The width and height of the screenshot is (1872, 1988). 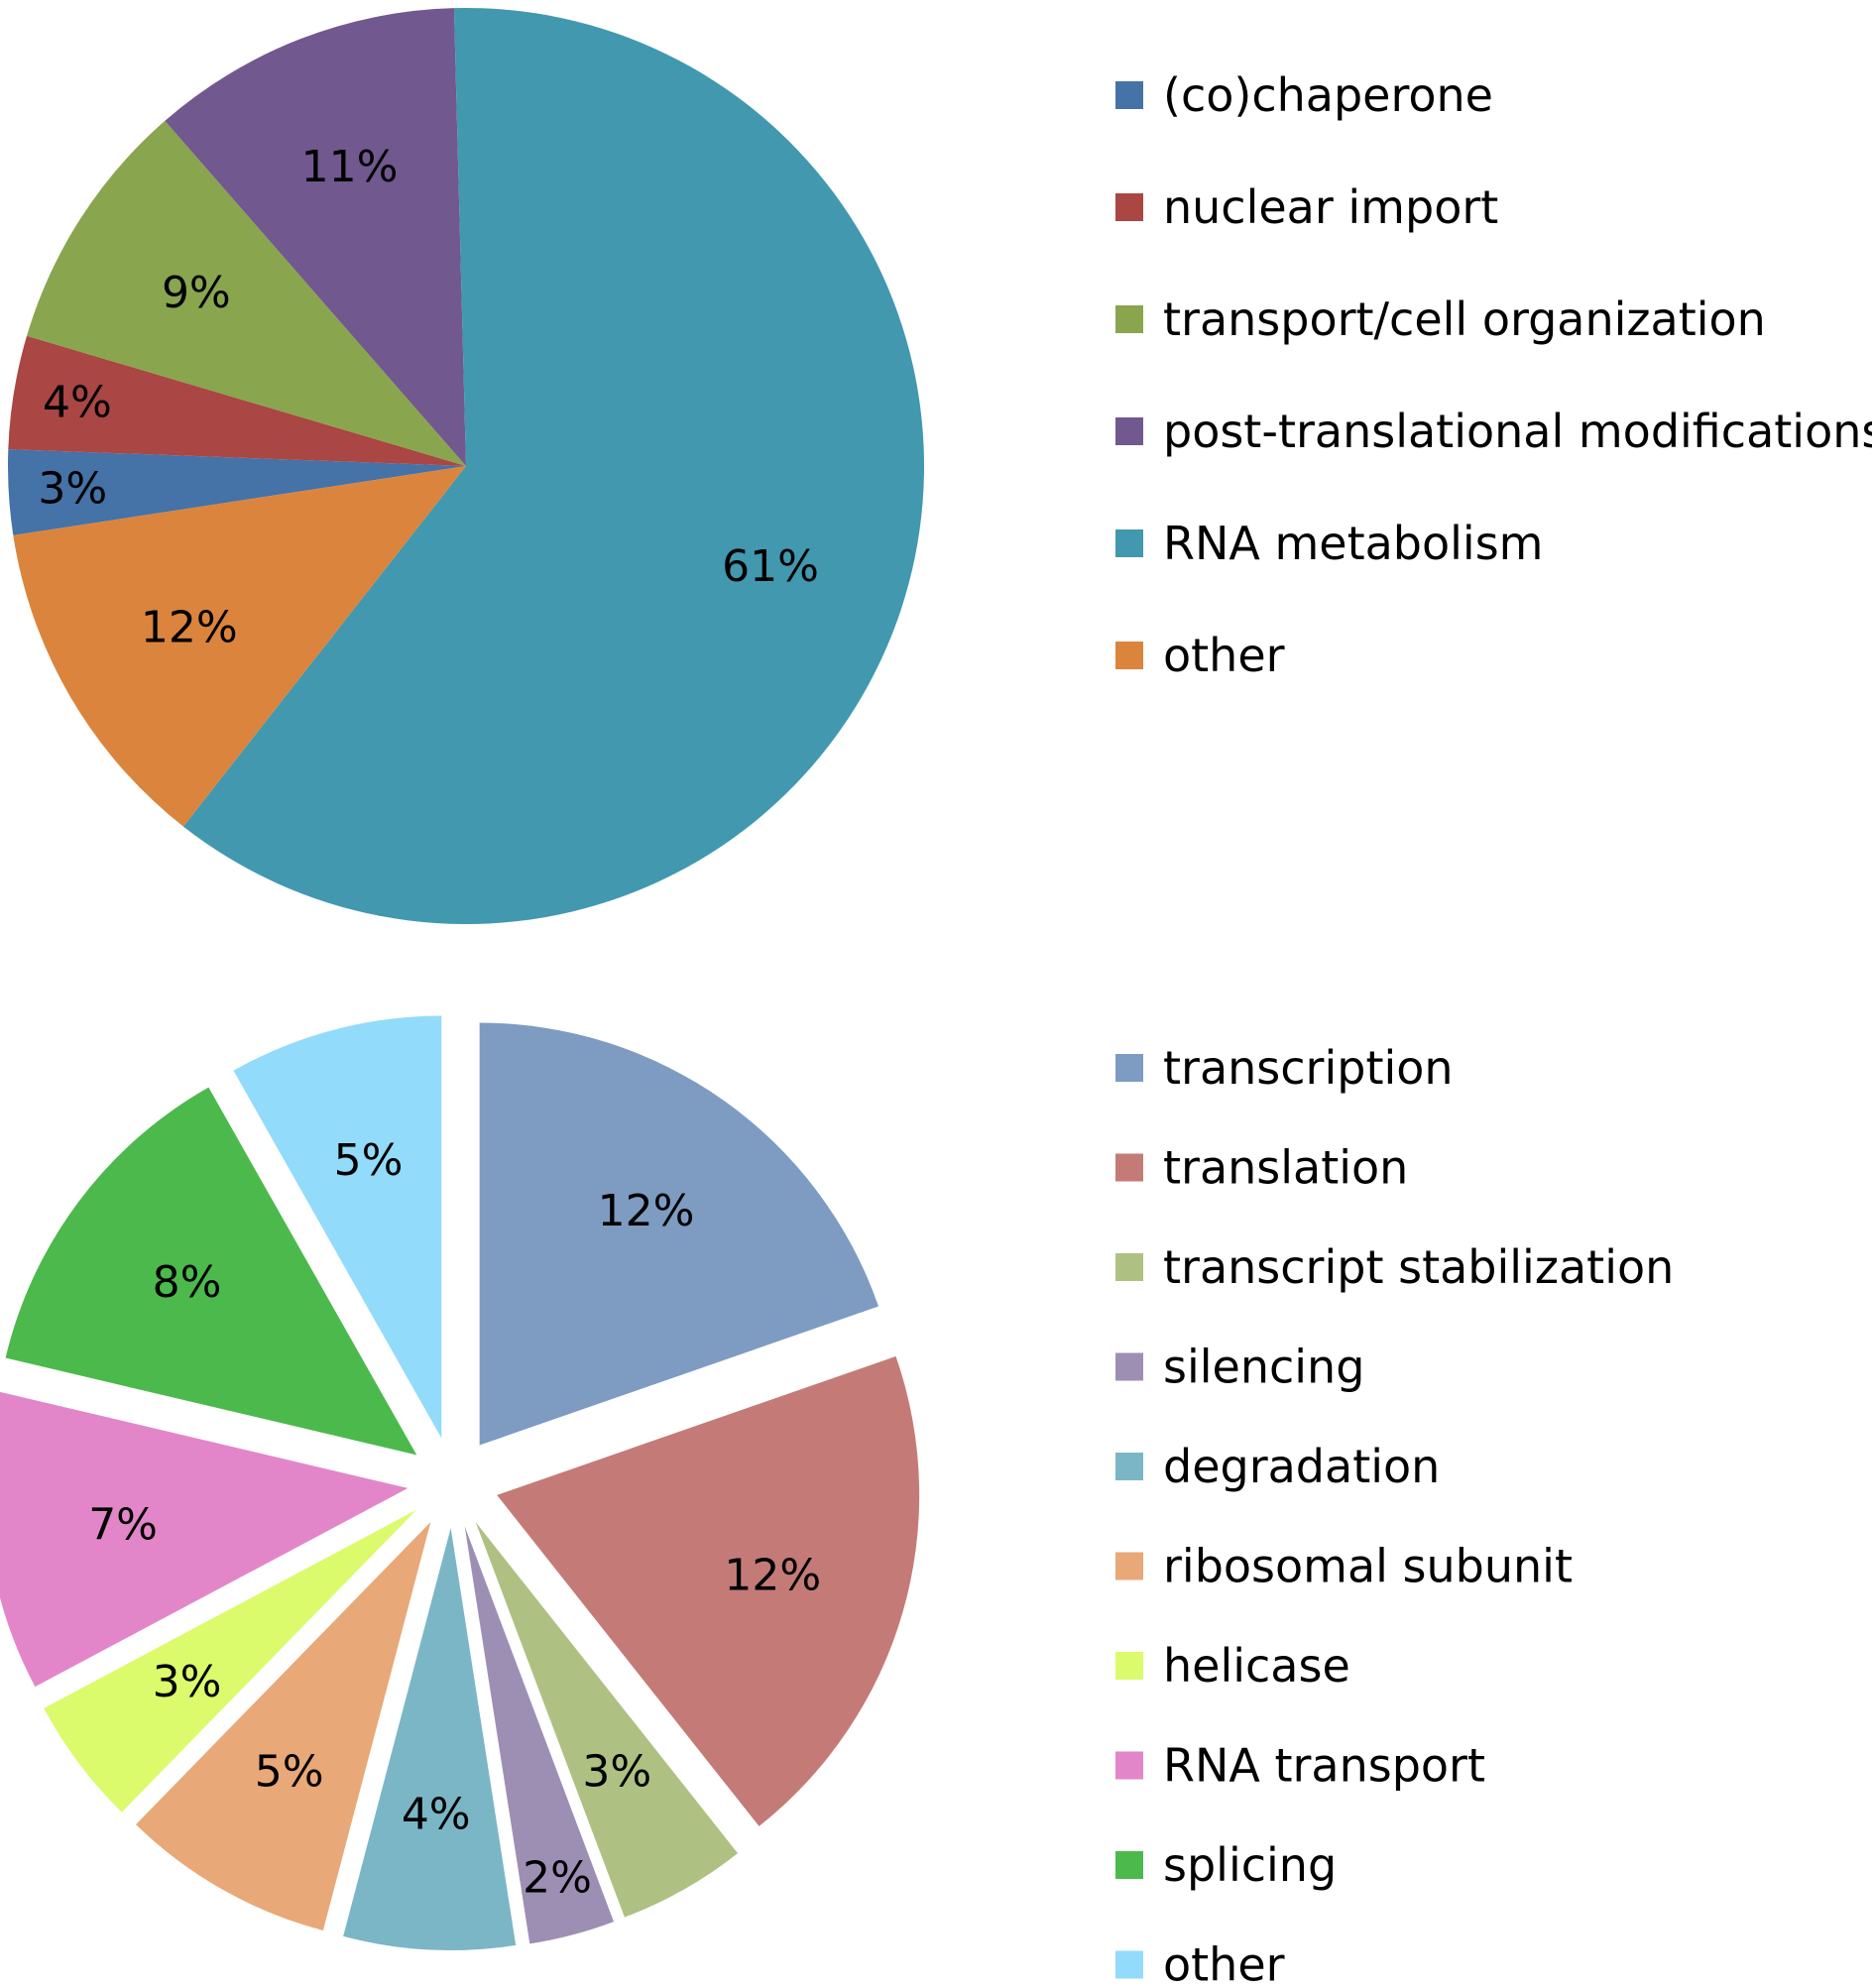 What do you see at coordinates (1129, 95) in the screenshot?
I see `top-legend-swatch-co-chaperone` at bounding box center [1129, 95].